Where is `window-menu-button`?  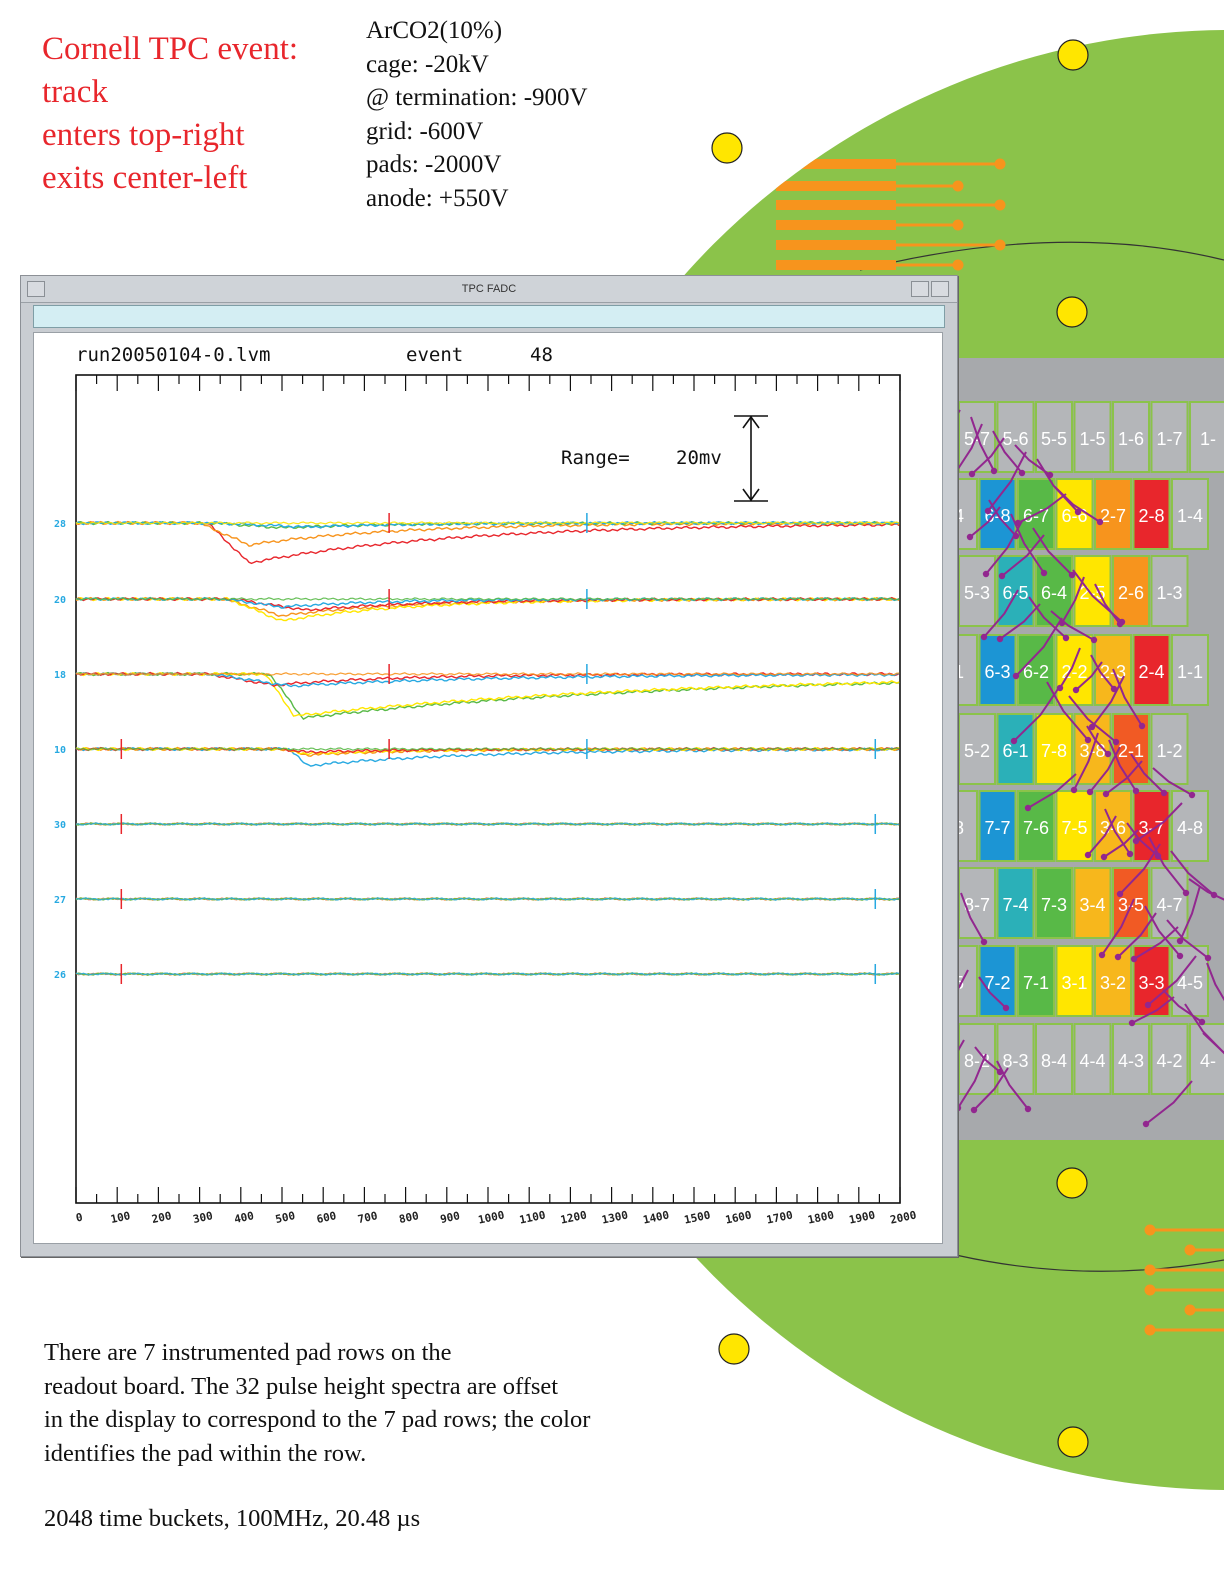
window-menu-button is located at coordinates (36, 289).